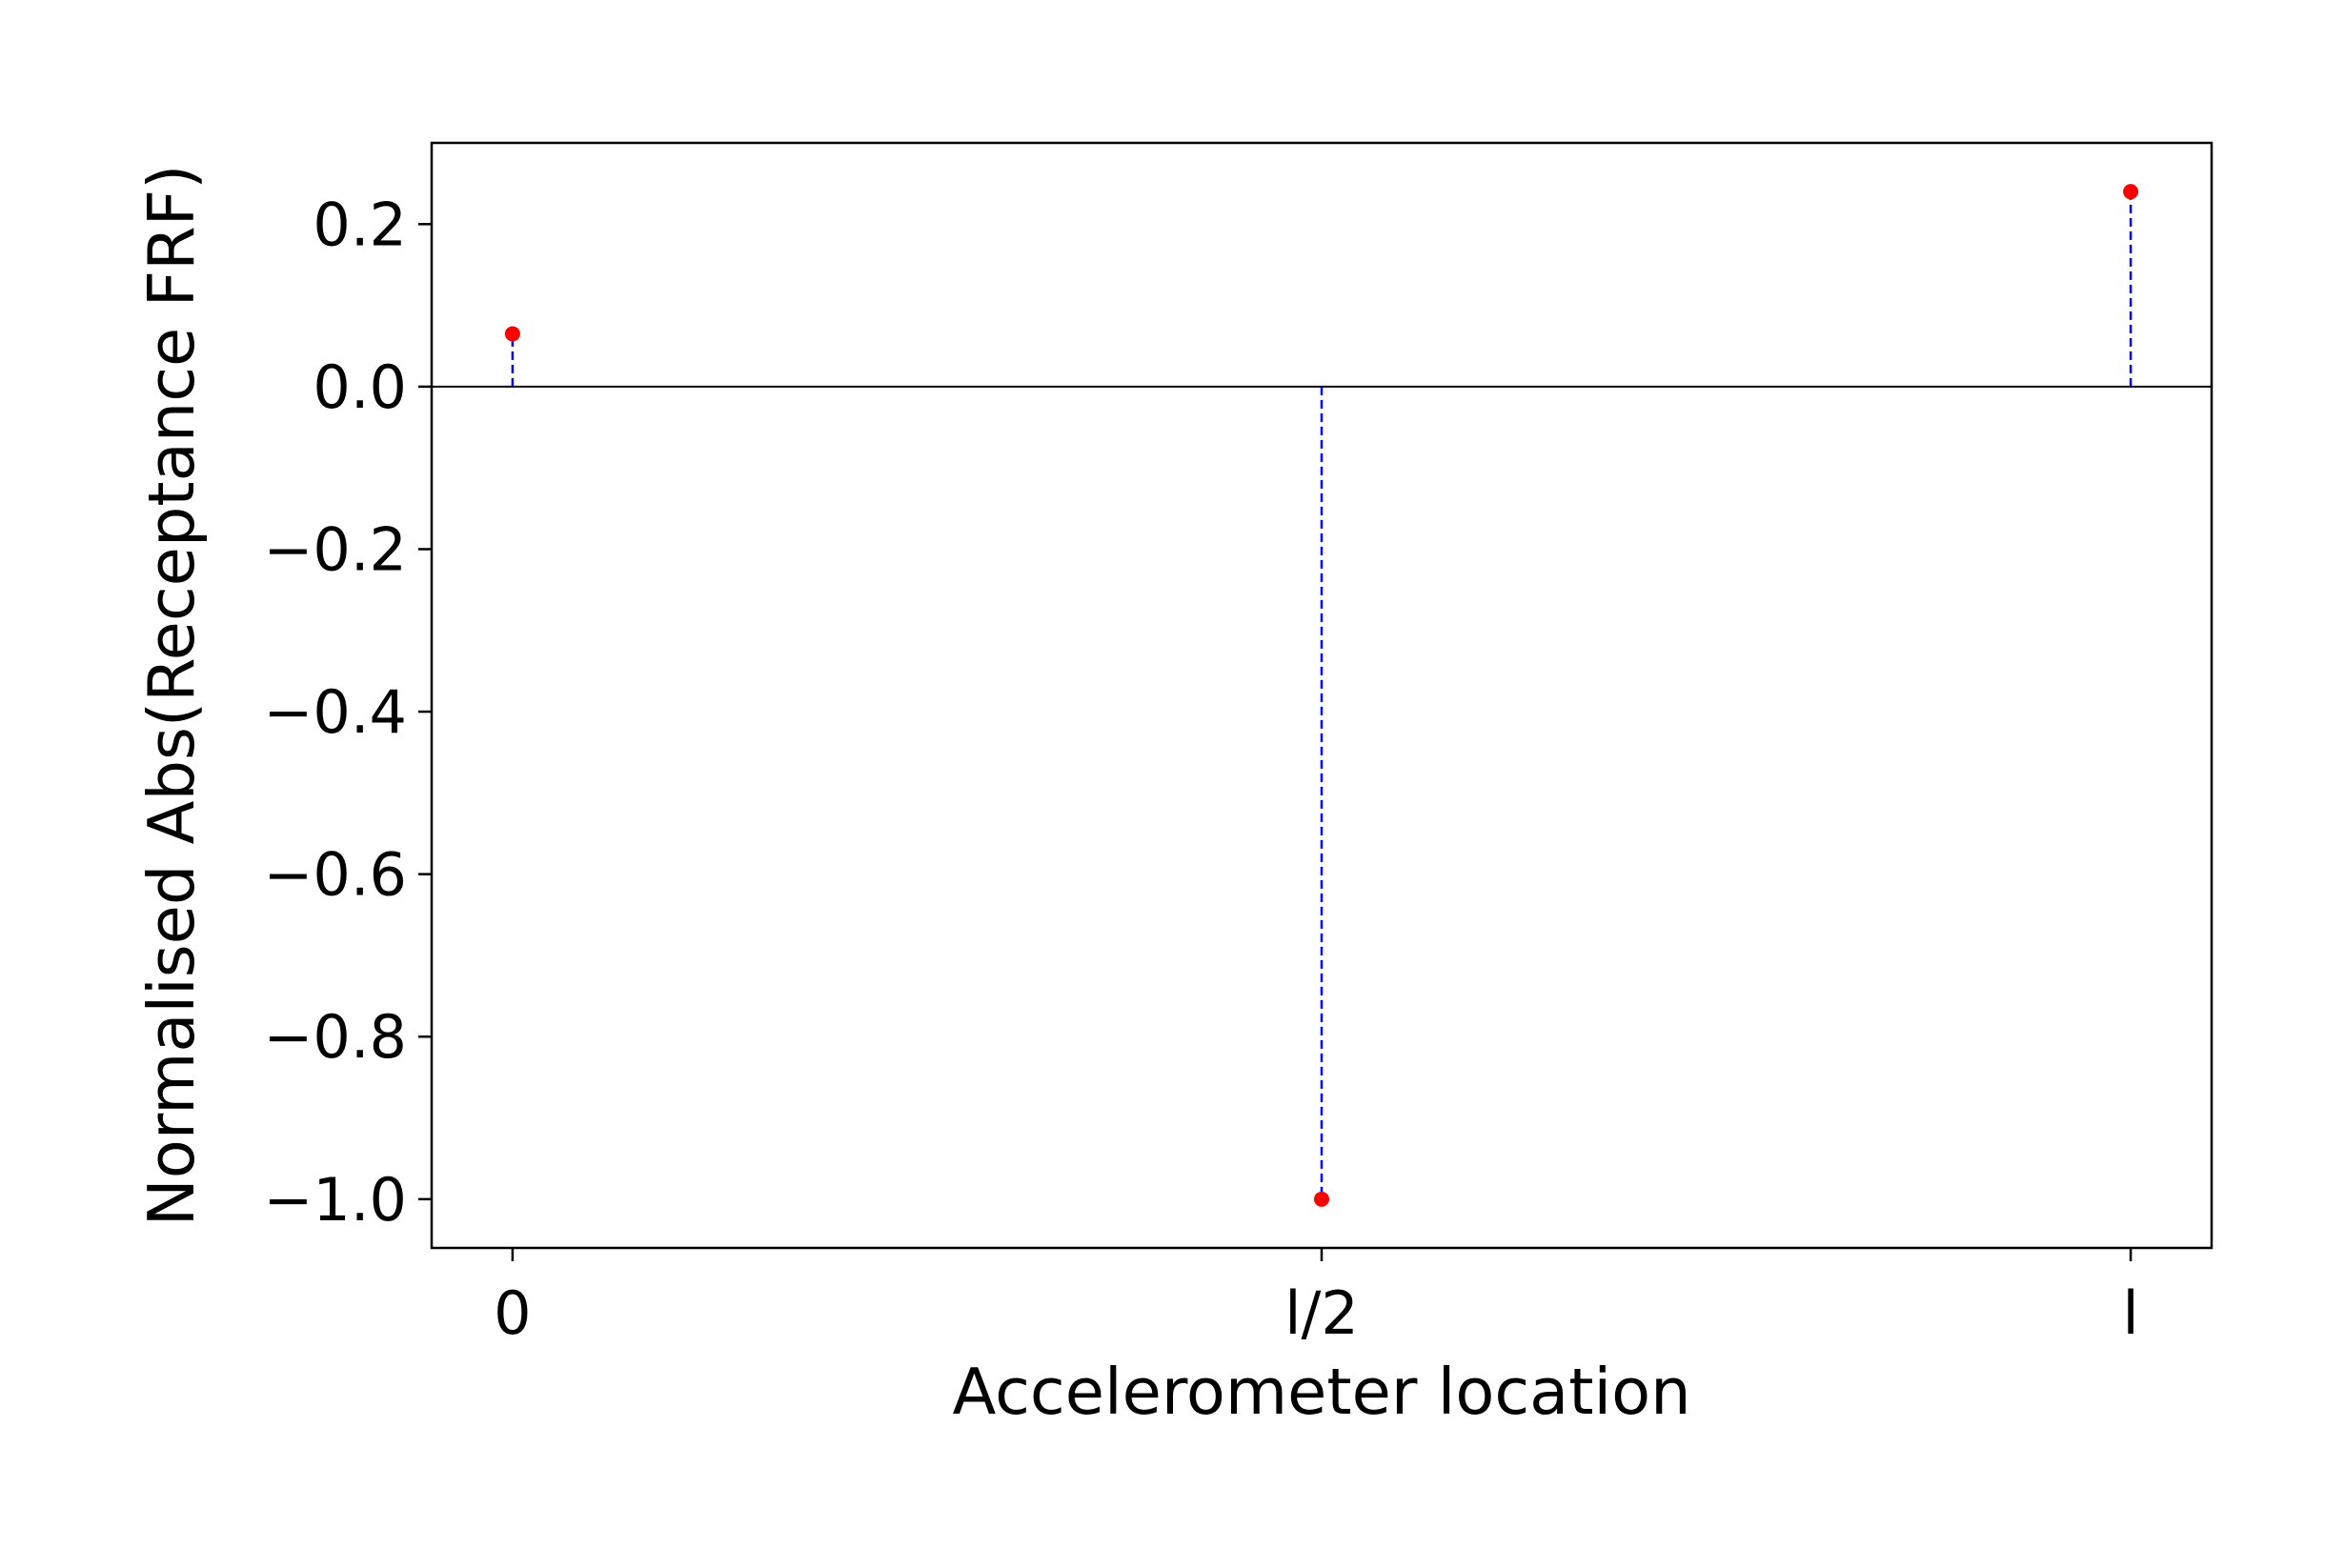 Image resolution: width=2345 pixels, height=1568 pixels. Describe the element at coordinates (335, 712) in the screenshot. I see `y-tick-label: −0.4` at that location.